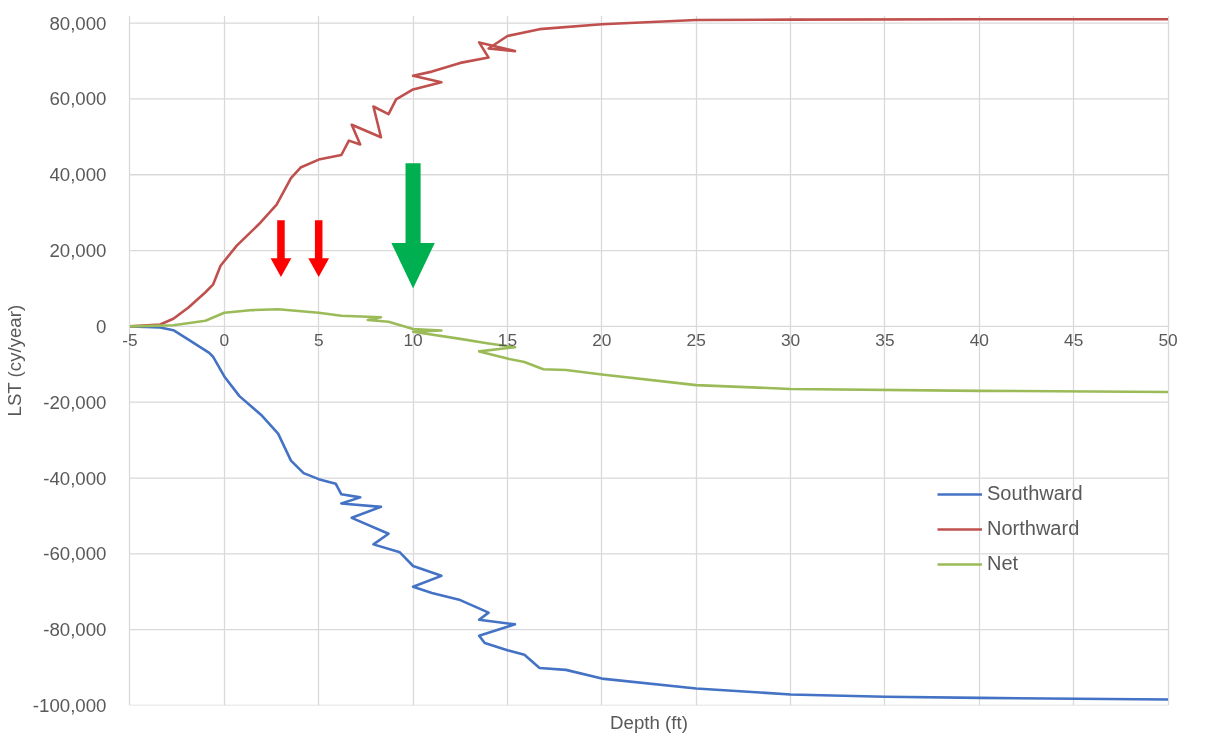 The image size is (1230, 752). What do you see at coordinates (1003, 563) in the screenshot?
I see `legend-label: Net` at bounding box center [1003, 563].